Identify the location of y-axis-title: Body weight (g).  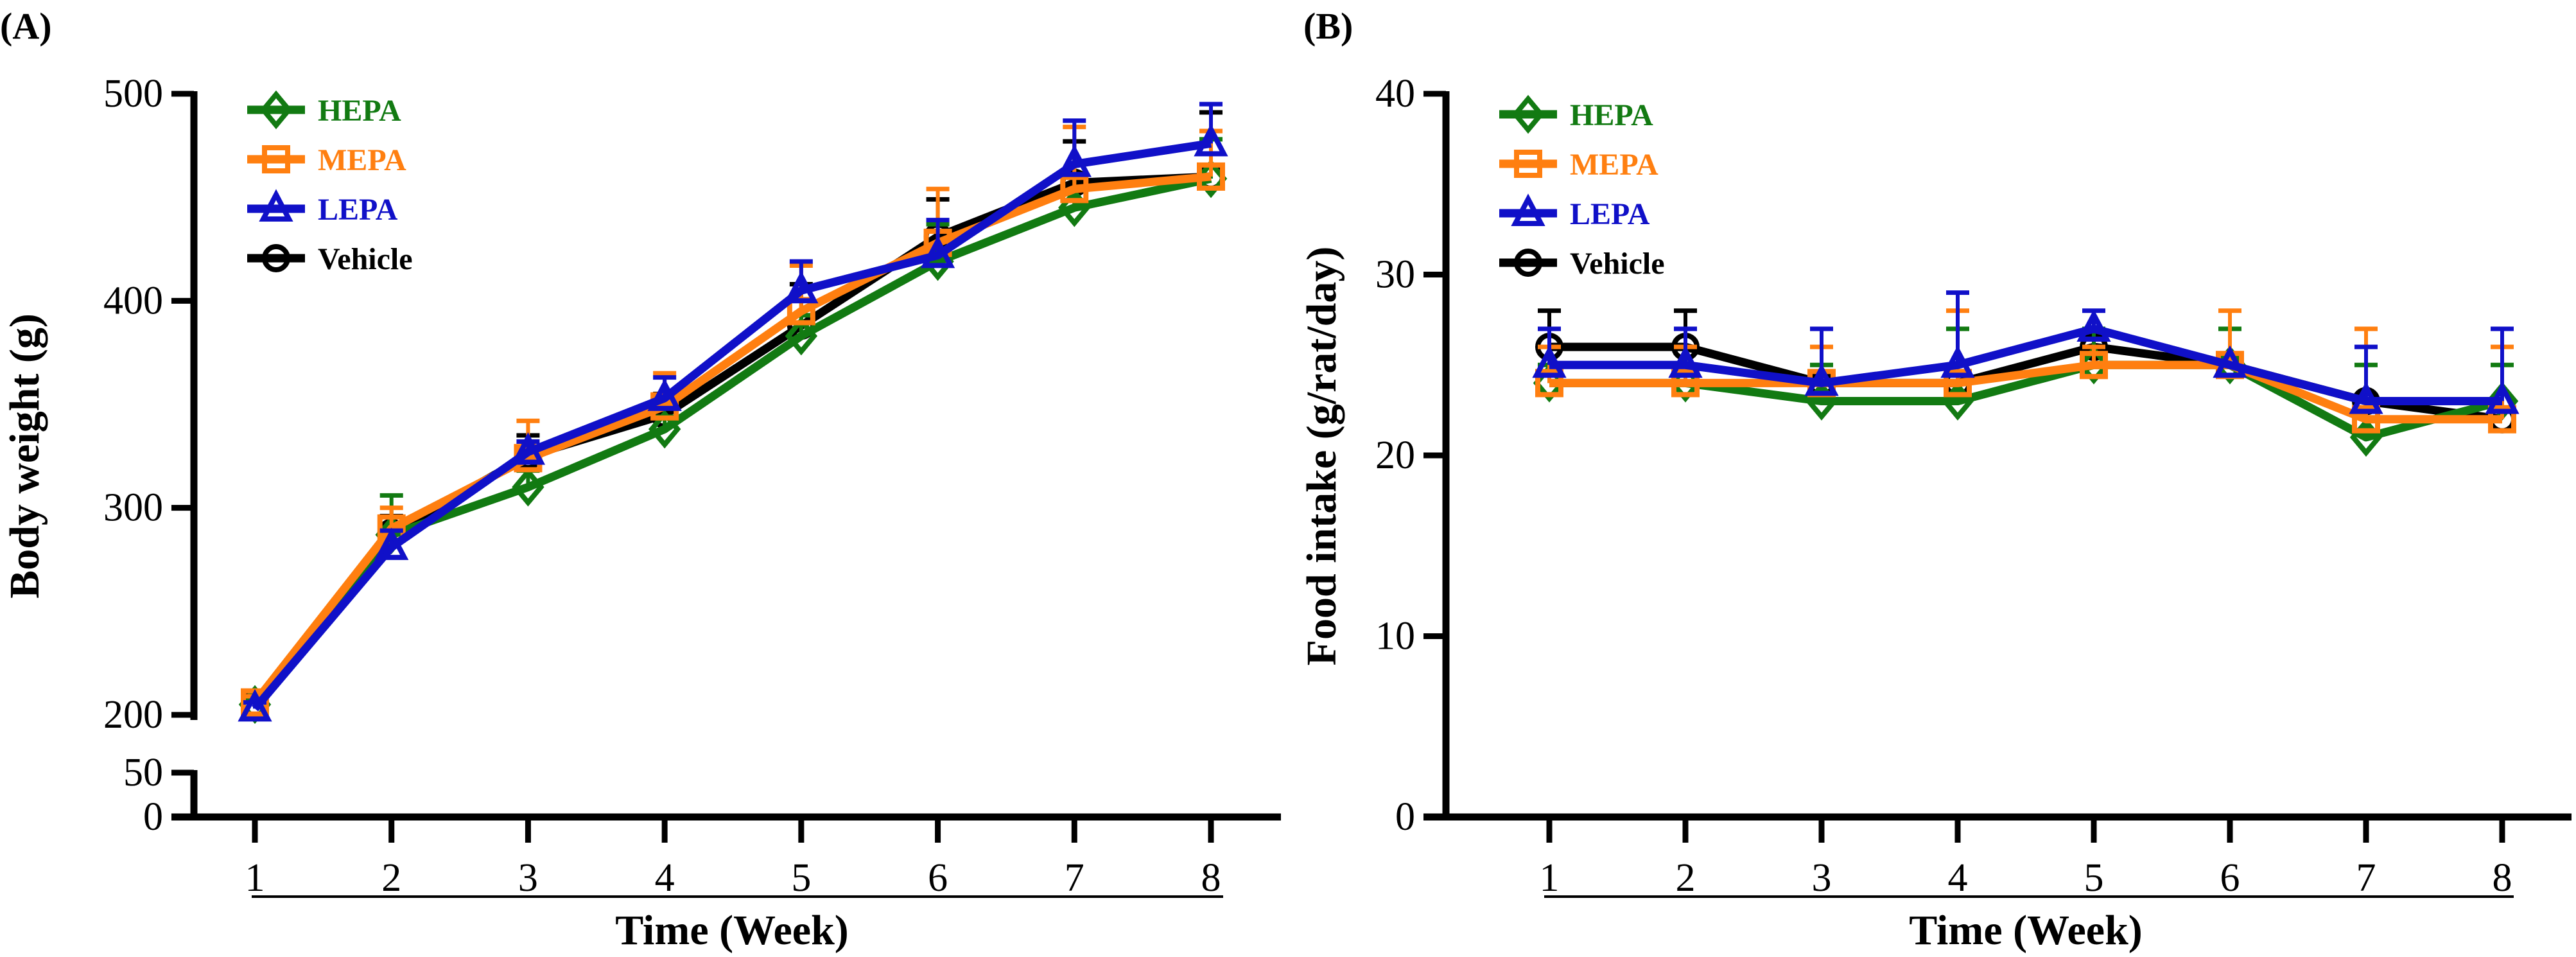
(24, 456).